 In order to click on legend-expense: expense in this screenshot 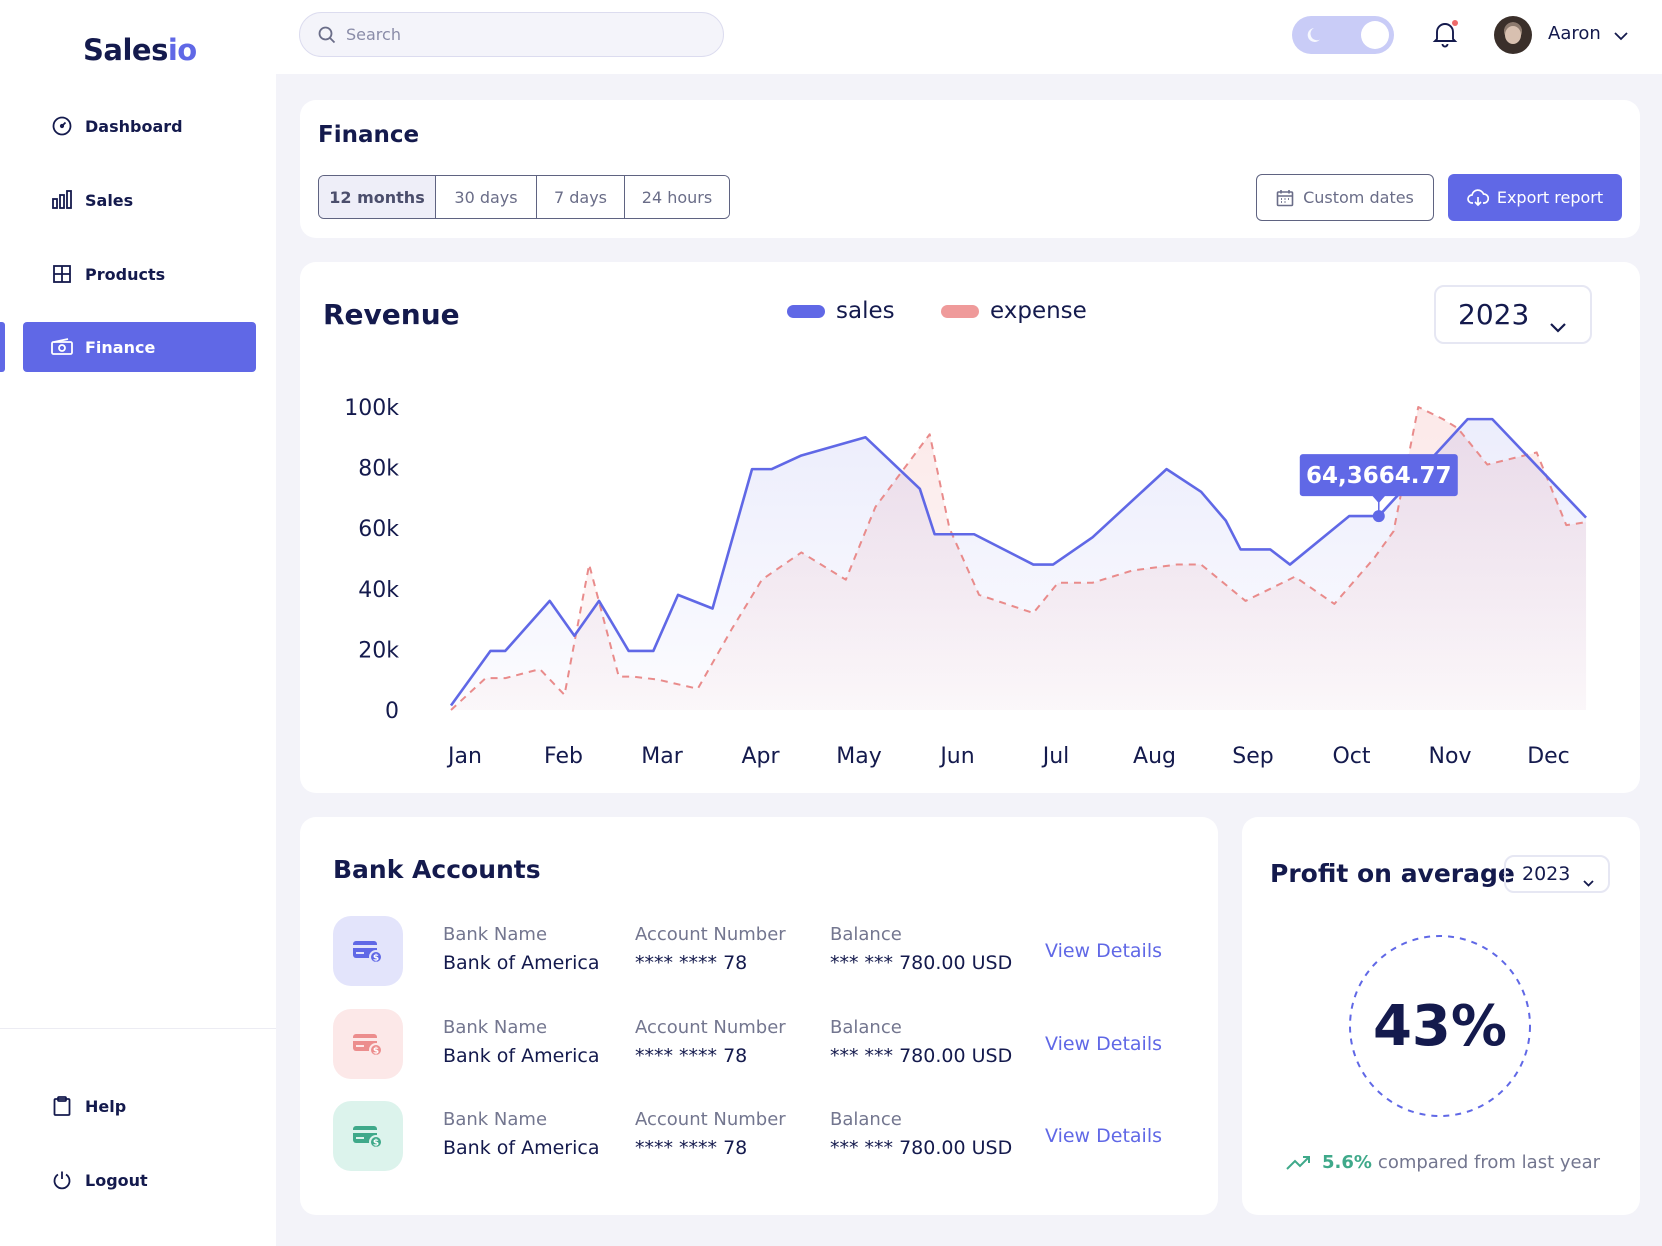, I will do `click(1014, 311)`.